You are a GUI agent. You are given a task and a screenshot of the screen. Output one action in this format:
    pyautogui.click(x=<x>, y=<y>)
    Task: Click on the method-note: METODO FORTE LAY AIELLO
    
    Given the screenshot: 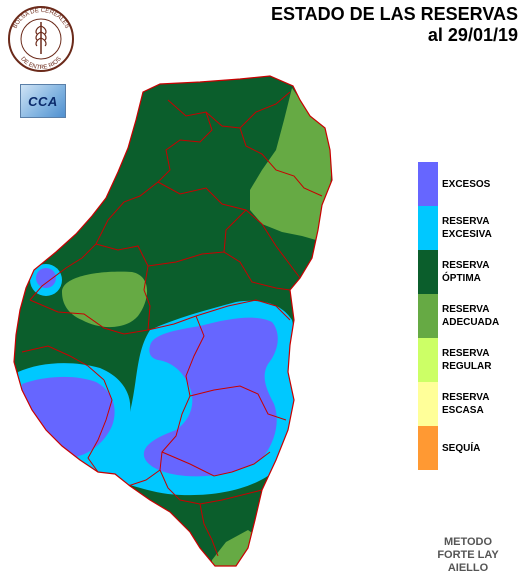 What is the action you would take?
    pyautogui.click(x=468, y=555)
    